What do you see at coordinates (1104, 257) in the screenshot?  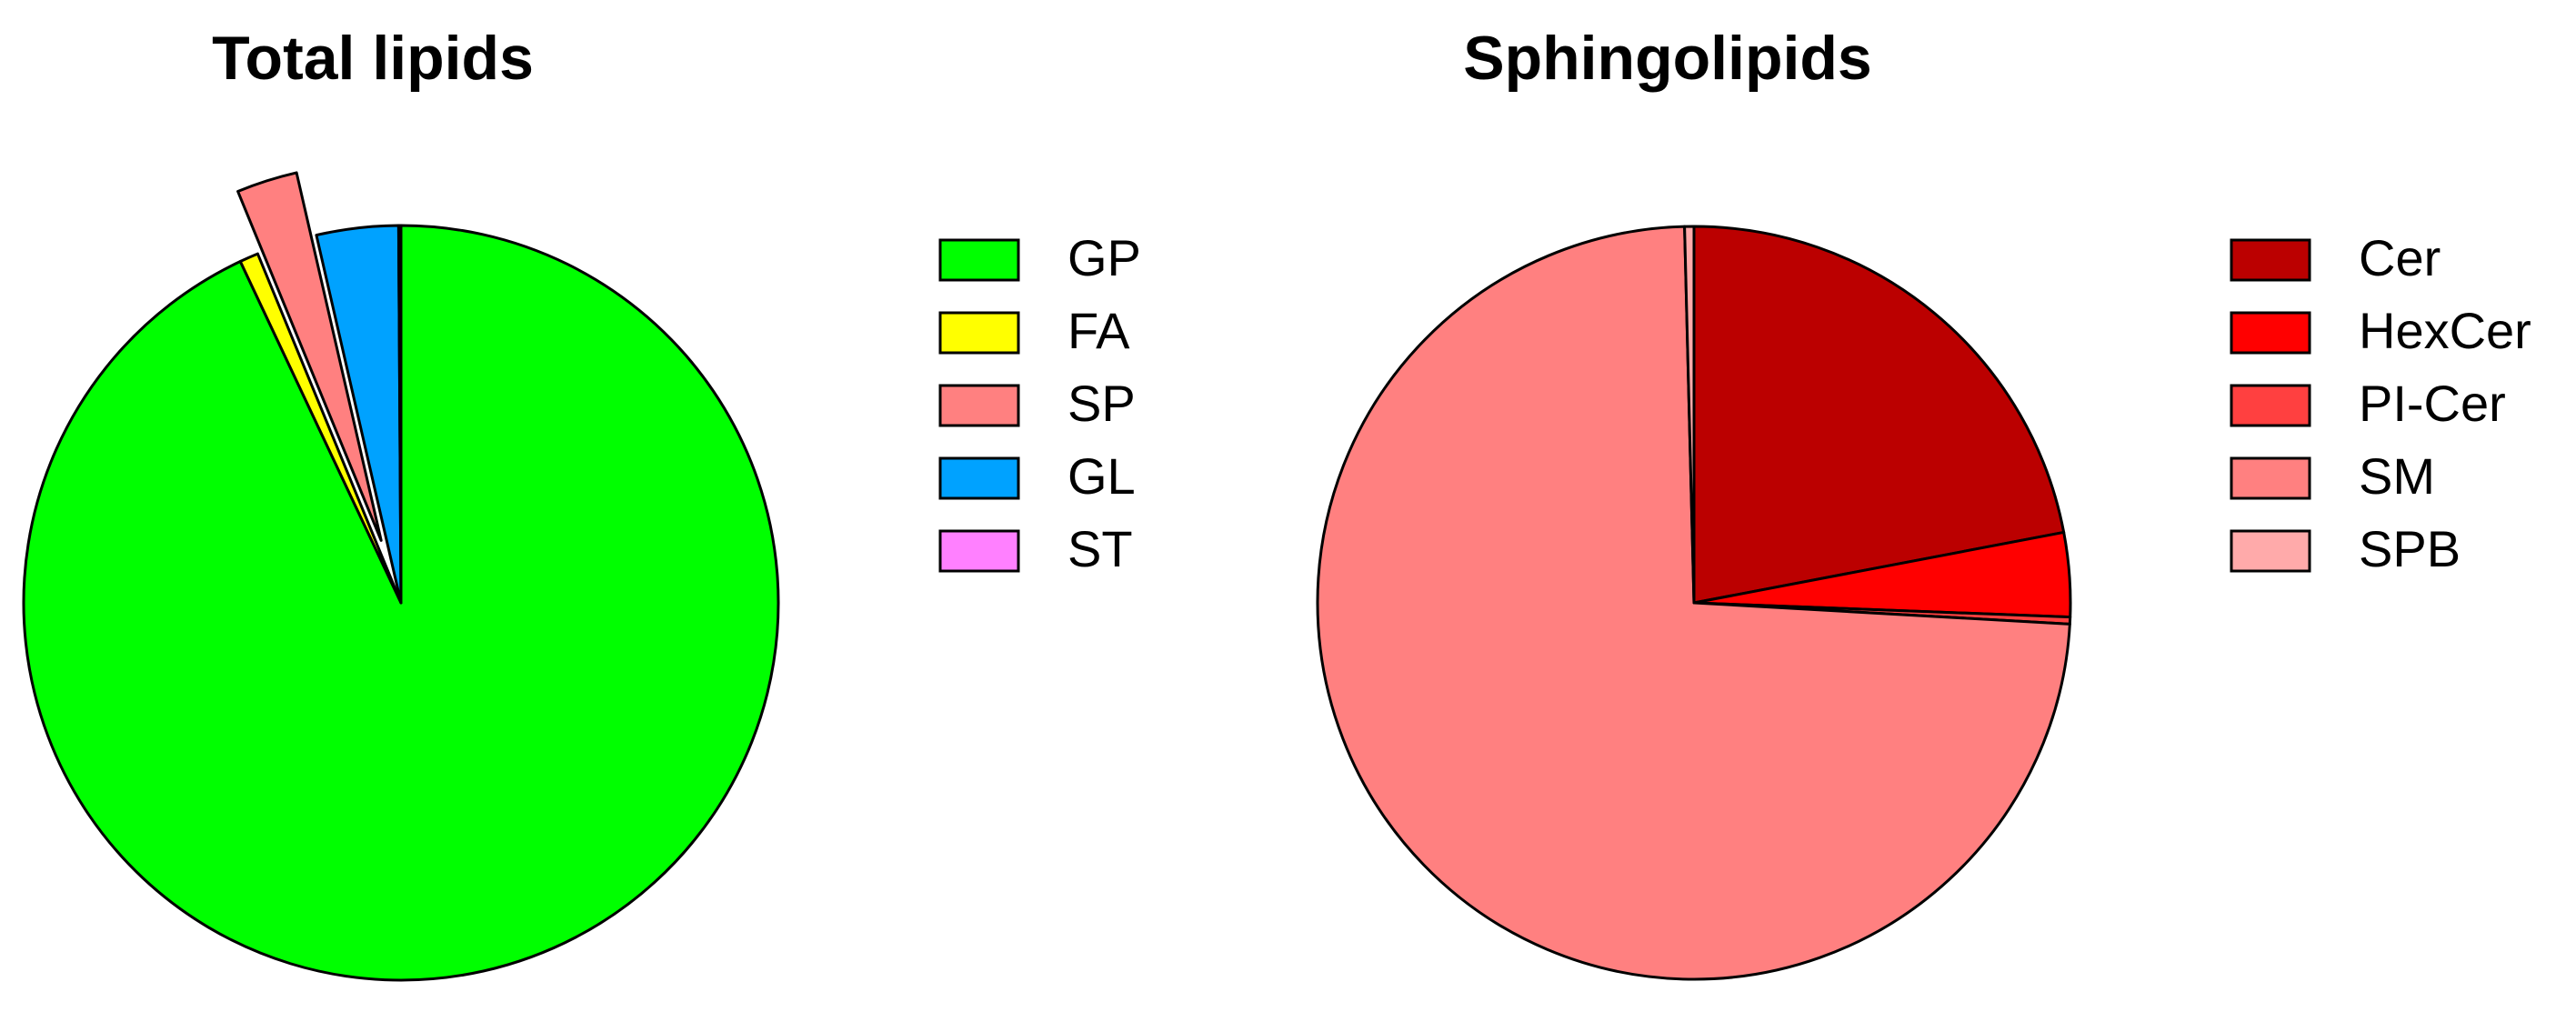 I see `legend-label: GP` at bounding box center [1104, 257].